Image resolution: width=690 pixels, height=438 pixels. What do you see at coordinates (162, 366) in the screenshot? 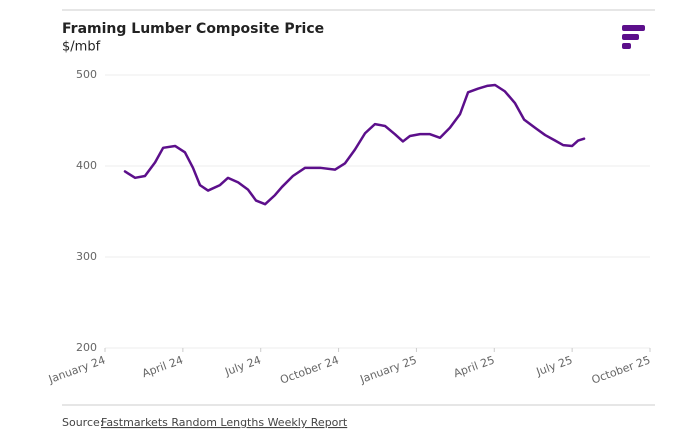
I see `x-tick-label: April 24` at bounding box center [162, 366].